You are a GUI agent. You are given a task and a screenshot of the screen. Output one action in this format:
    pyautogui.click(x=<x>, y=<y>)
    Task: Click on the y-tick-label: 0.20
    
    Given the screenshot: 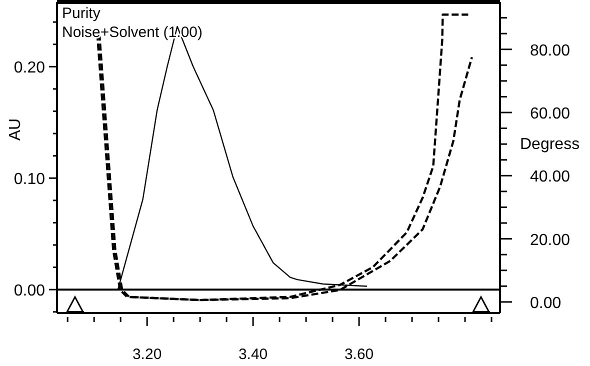 What is the action you would take?
    pyautogui.click(x=30, y=68)
    